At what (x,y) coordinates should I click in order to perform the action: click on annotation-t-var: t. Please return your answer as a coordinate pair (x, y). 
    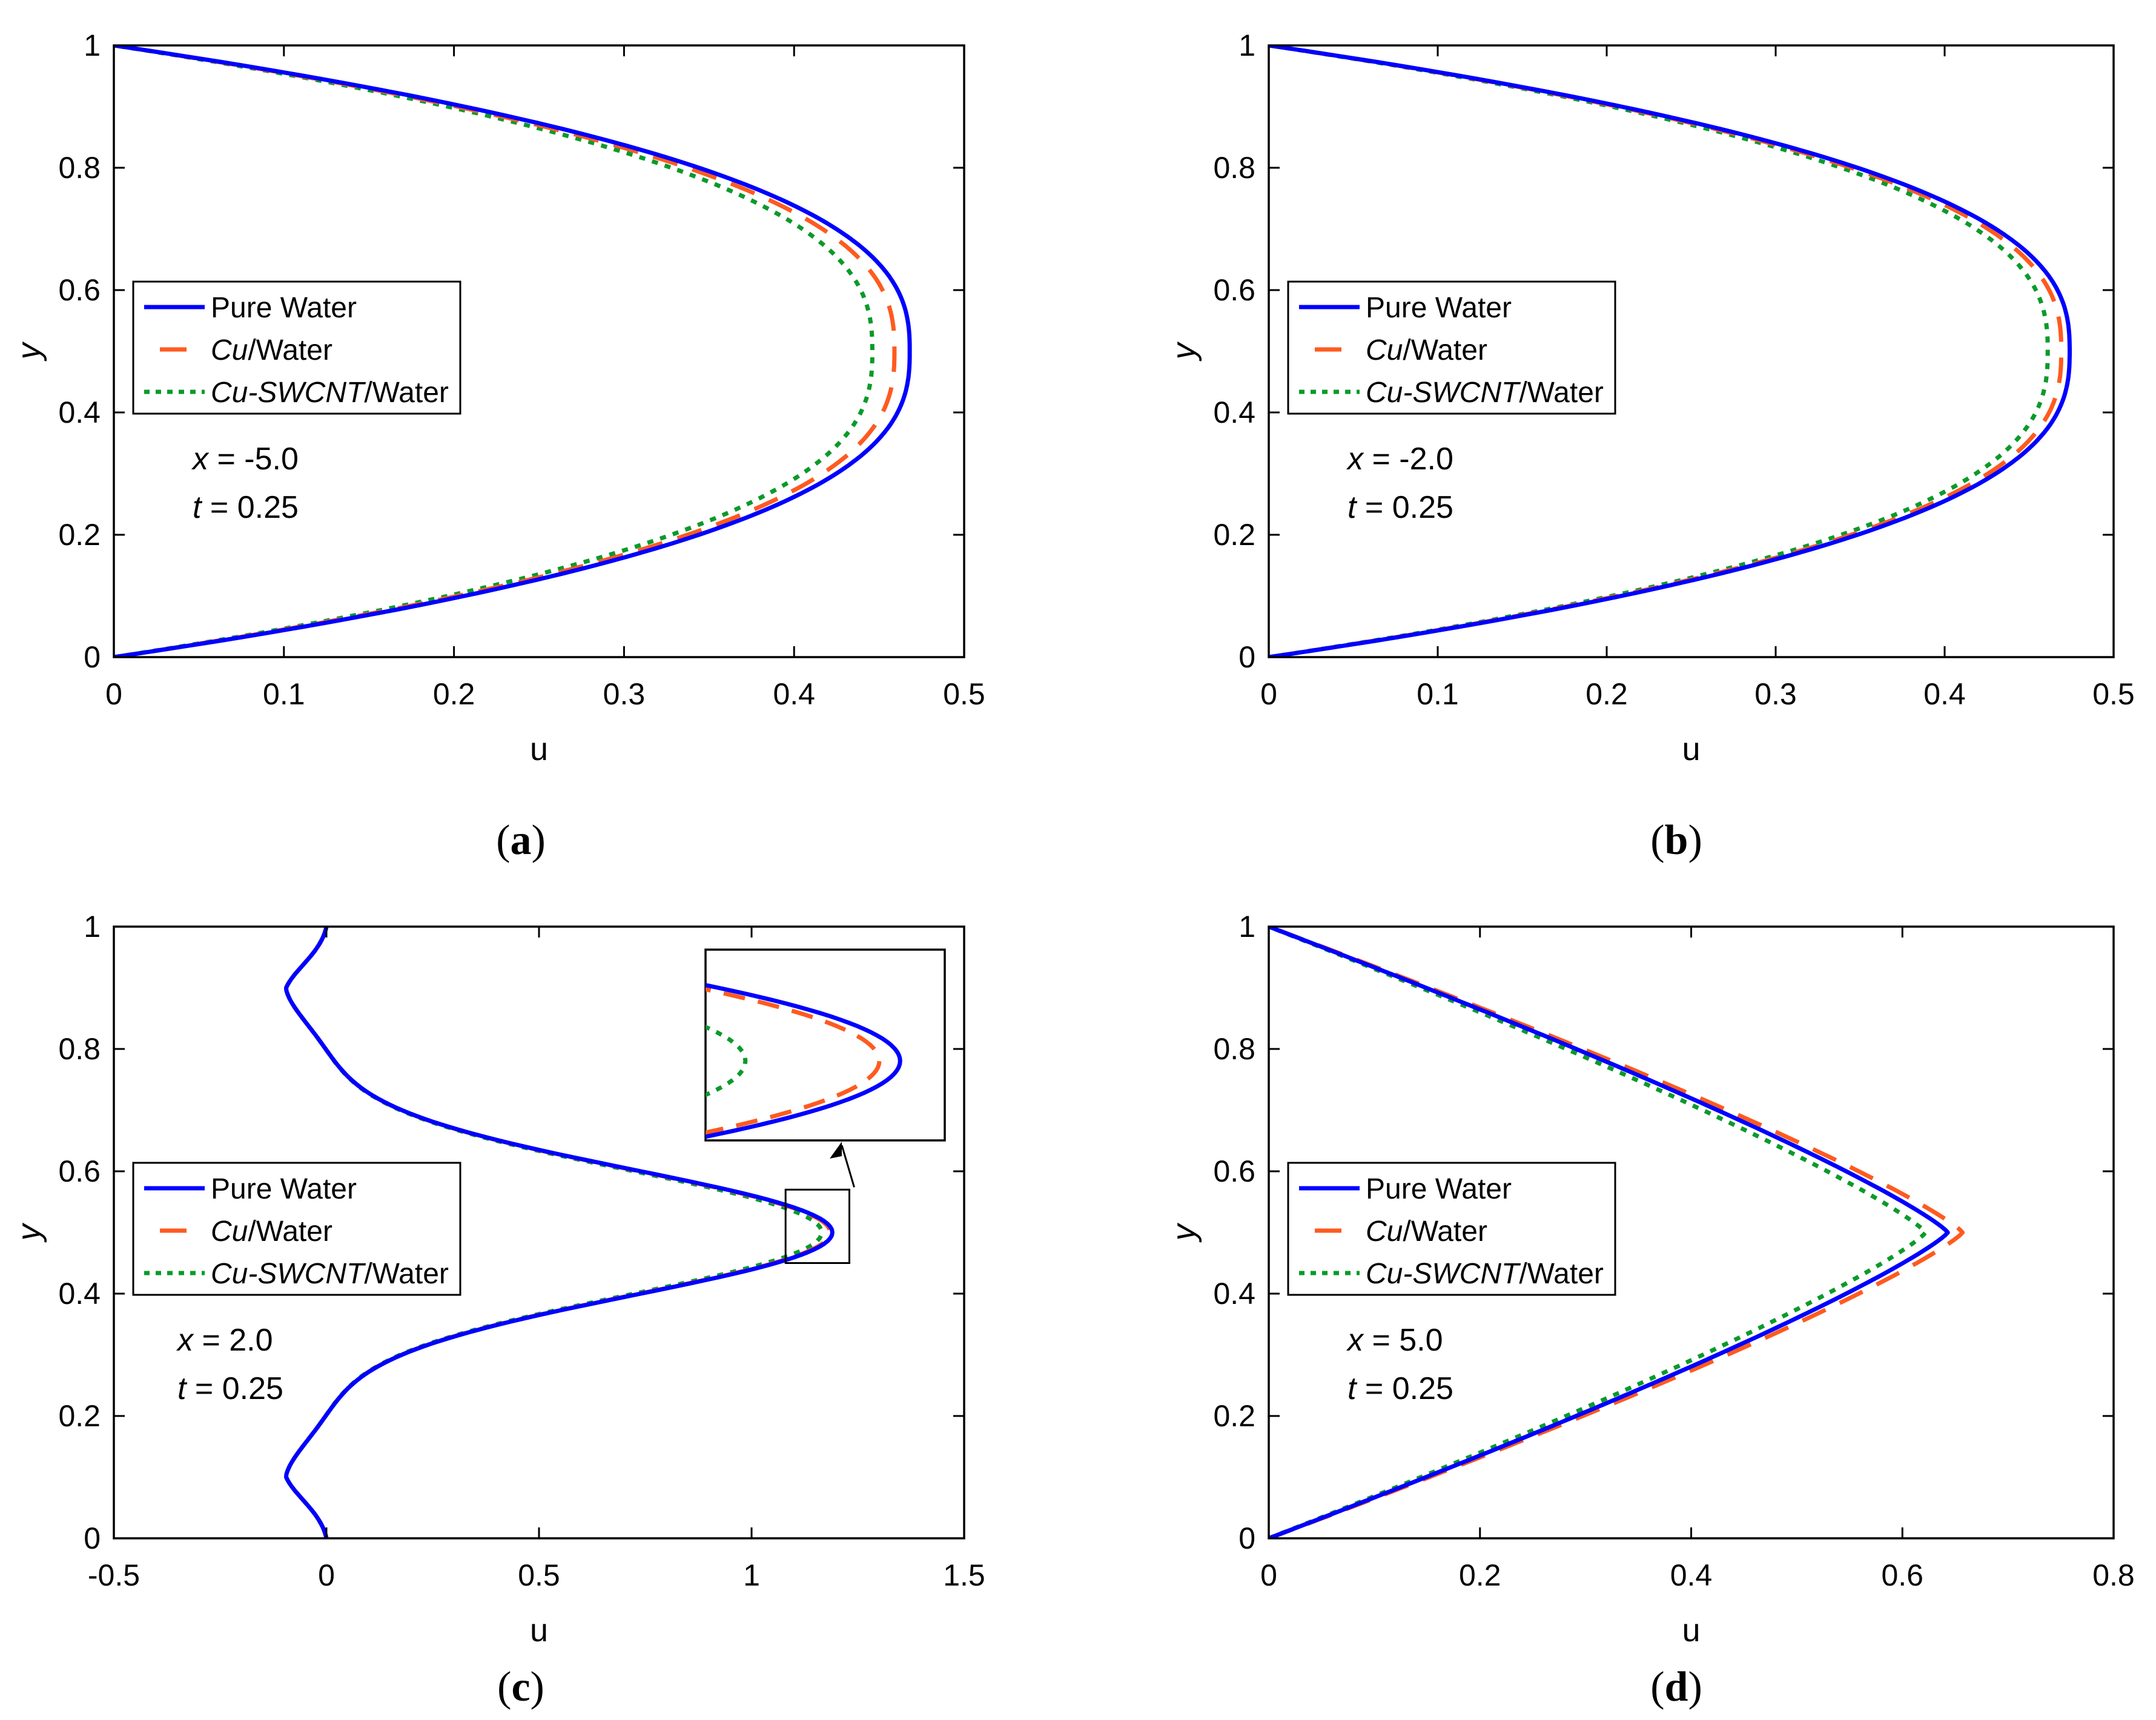
    Looking at the image, I should click on (1353, 507).